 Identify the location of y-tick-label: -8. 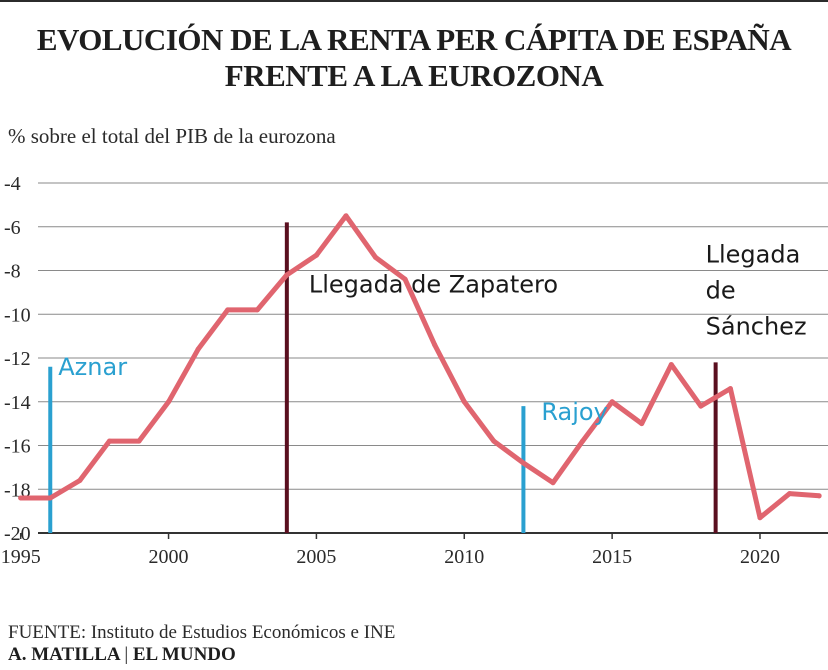
(12, 272).